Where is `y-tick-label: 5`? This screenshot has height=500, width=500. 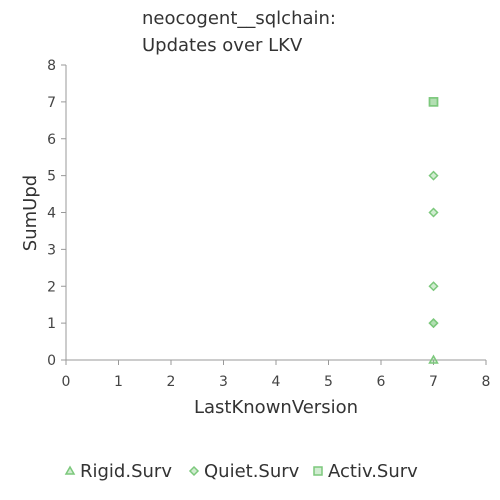 y-tick-label: 5 is located at coordinates (51, 177).